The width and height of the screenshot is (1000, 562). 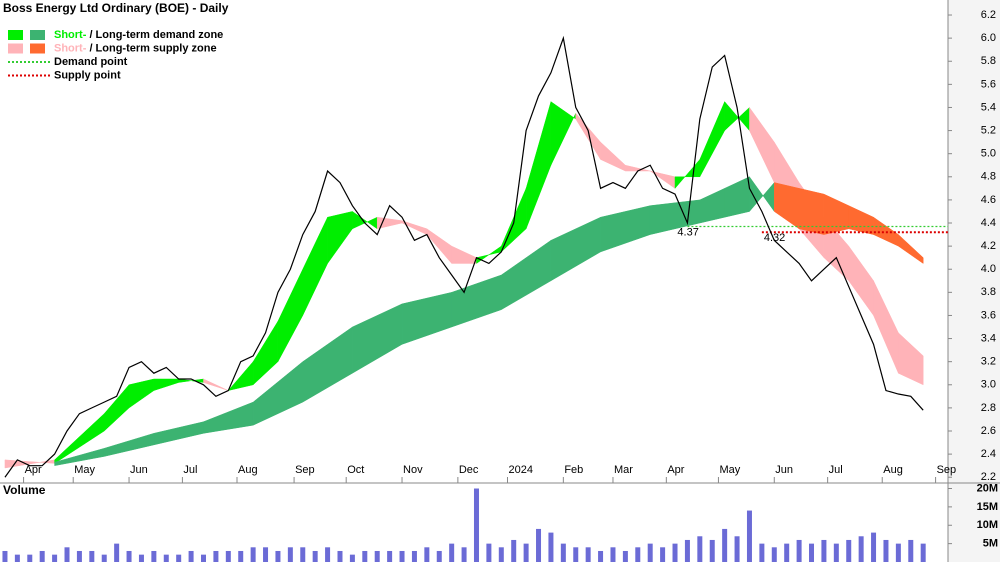 What do you see at coordinates (988, 15) in the screenshot?
I see `y-tick-label: 6.2` at bounding box center [988, 15].